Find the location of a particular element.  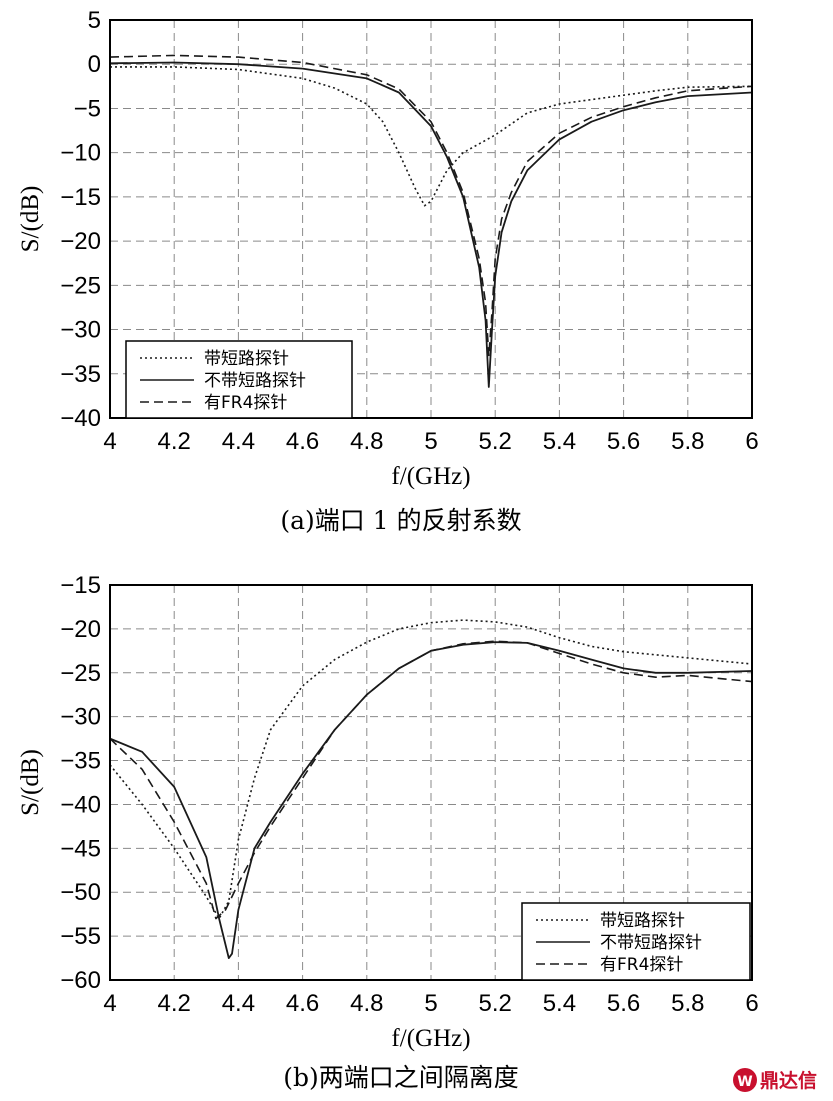

y-tick-label: 0 is located at coordinates (94, 64).